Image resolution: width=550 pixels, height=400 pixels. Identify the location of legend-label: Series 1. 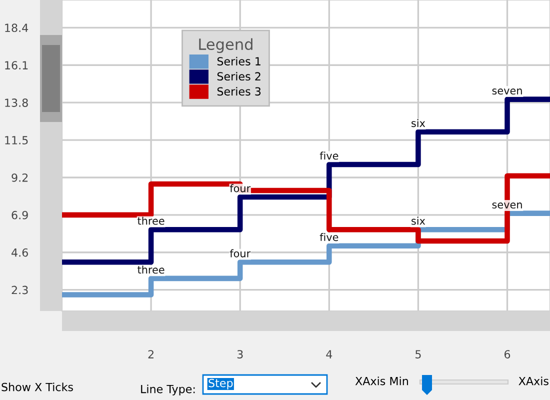
(238, 61).